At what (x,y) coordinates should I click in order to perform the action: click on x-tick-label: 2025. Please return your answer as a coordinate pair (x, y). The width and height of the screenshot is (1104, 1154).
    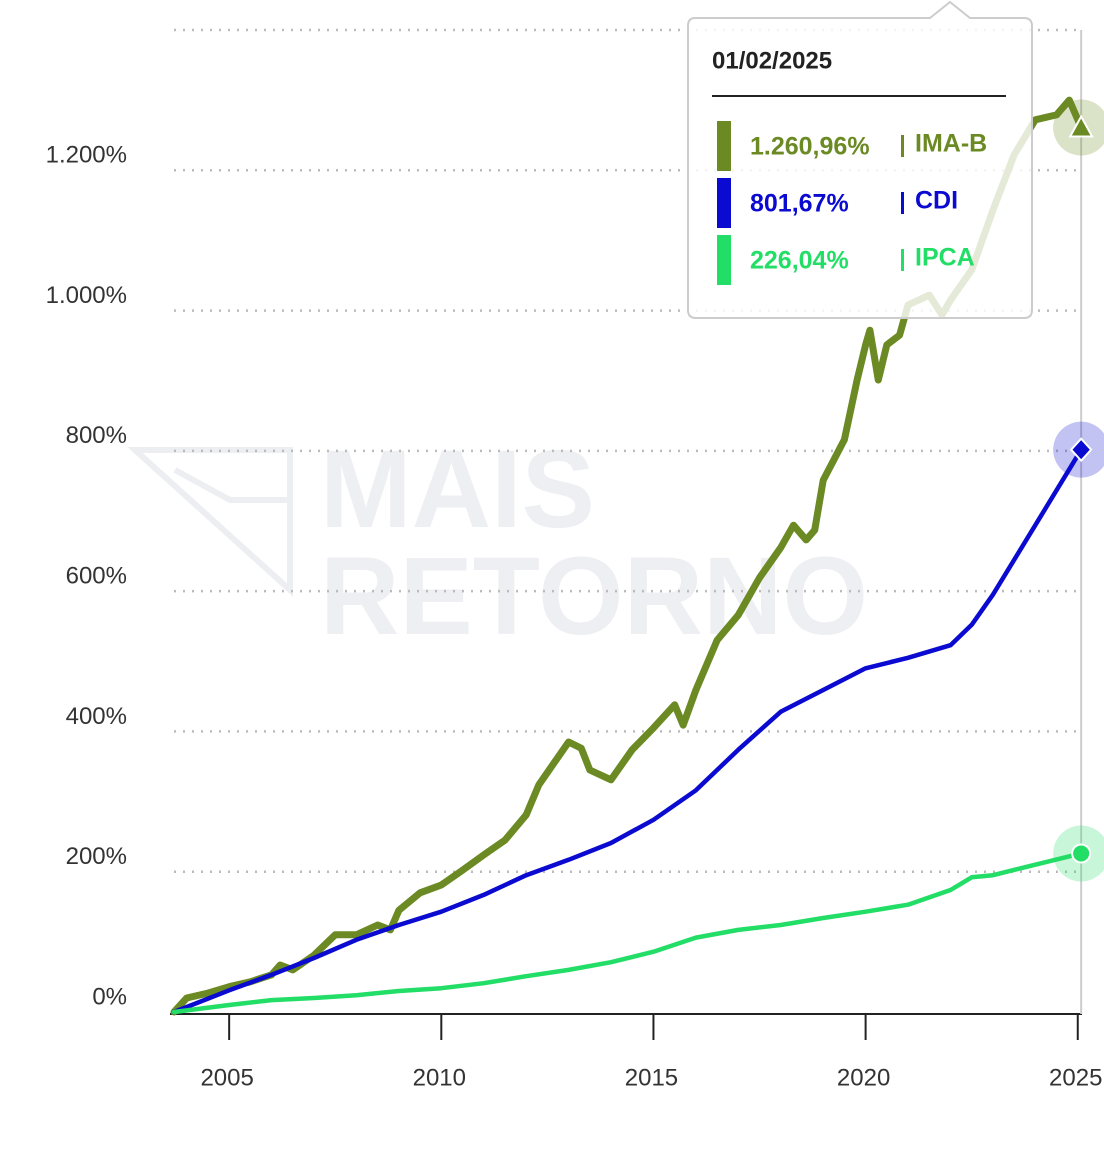
    Looking at the image, I should click on (1075, 1077).